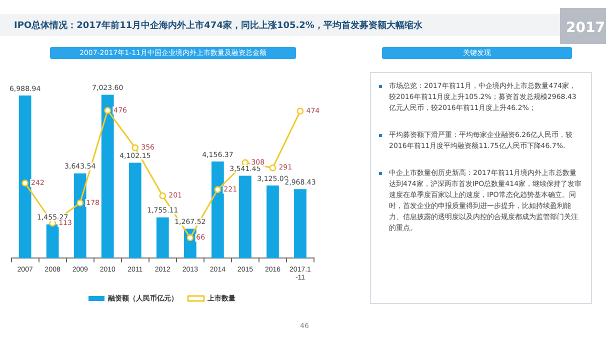 This screenshot has height=343, width=612. Describe the element at coordinates (585, 28) in the screenshot. I see `text: 2017` at that location.